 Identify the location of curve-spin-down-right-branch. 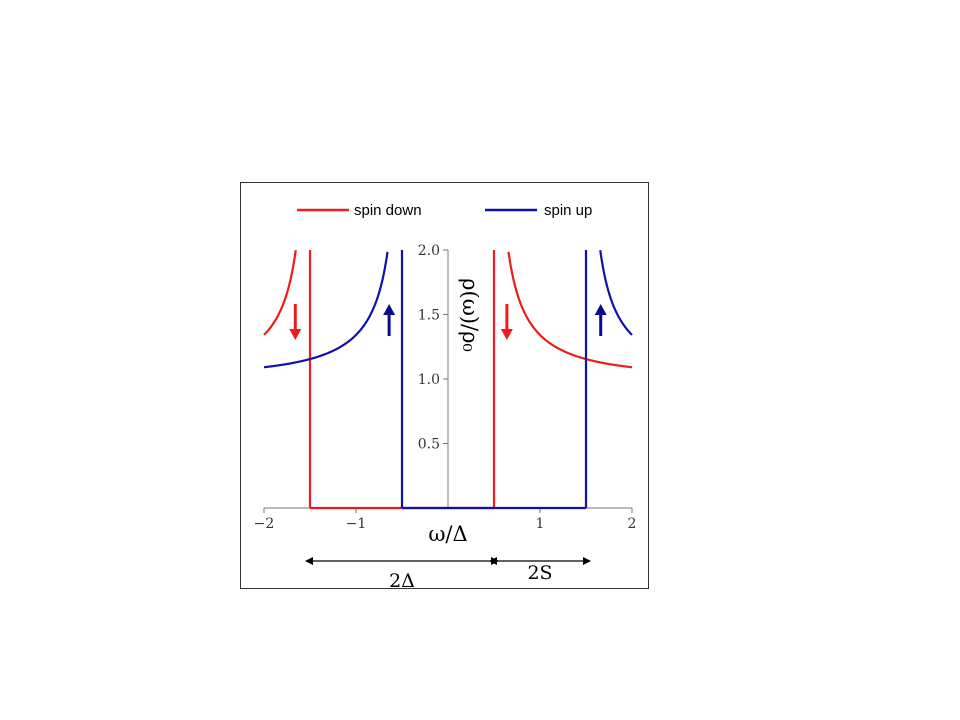
(570, 310).